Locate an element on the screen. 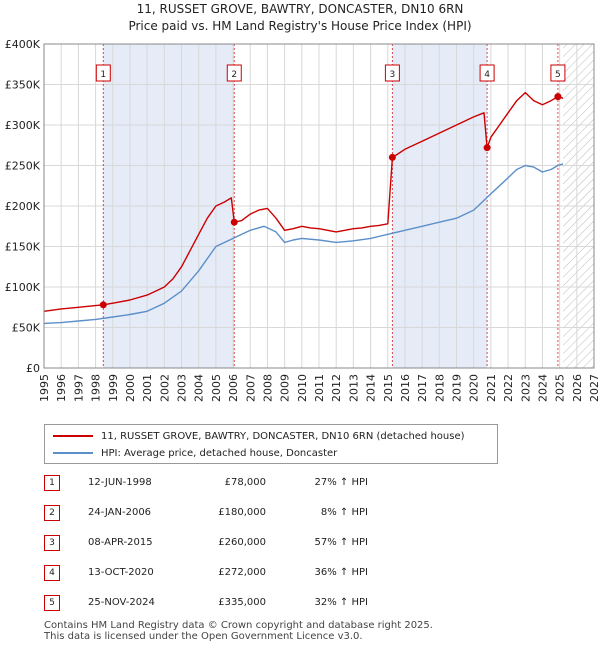 The height and width of the screenshot is (650, 600). sale-number-badge: 1 is located at coordinates (52, 483).